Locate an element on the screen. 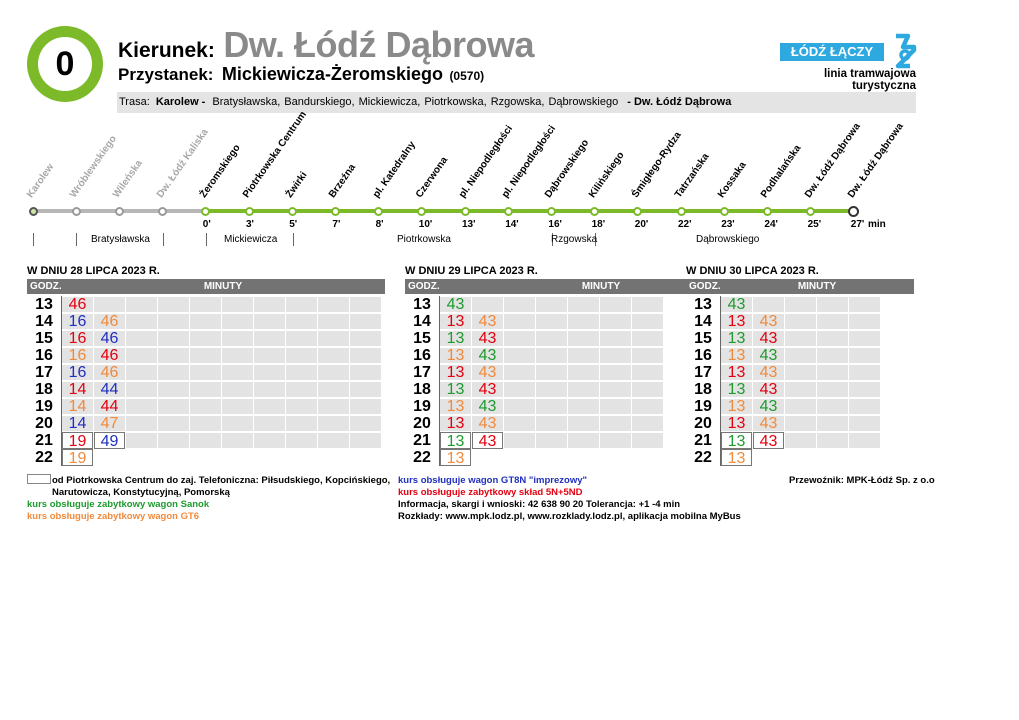 The height and width of the screenshot is (720, 1019). departure-minute: 46 is located at coordinates (109, 372).